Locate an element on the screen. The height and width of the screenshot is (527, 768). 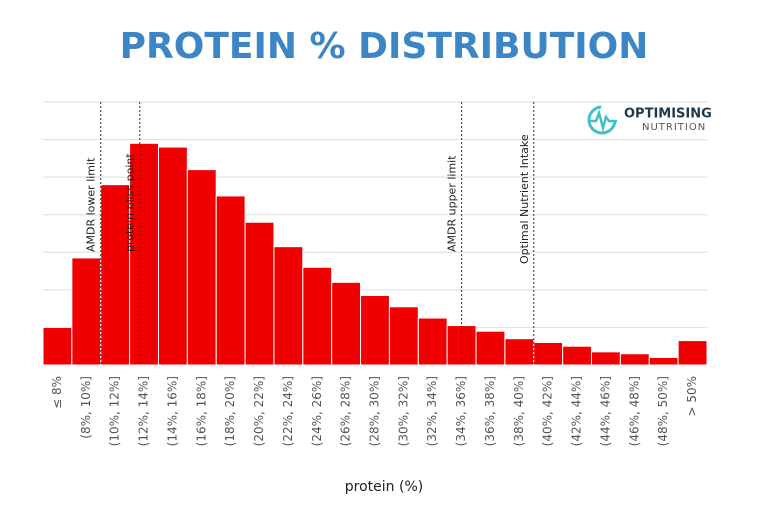
x-tick-label: (48%, 50%] is located at coordinates (663, 411).